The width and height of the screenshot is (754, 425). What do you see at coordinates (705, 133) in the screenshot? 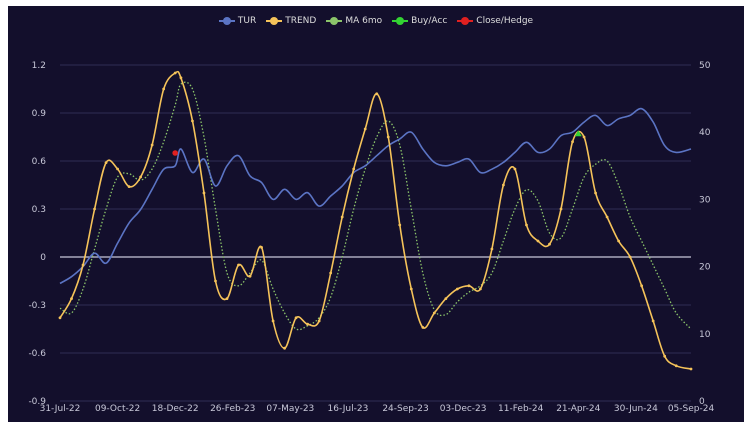
I see `y-right-tick-label: 40` at bounding box center [705, 133].